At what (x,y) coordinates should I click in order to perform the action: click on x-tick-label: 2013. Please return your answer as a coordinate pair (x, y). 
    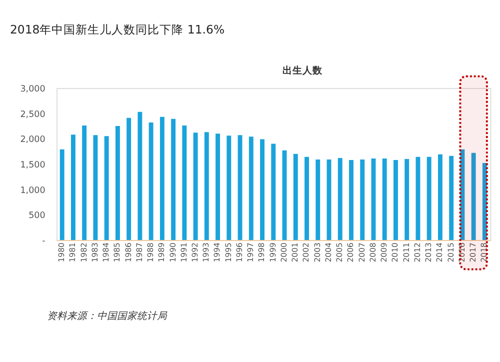
    Looking at the image, I should click on (429, 252).